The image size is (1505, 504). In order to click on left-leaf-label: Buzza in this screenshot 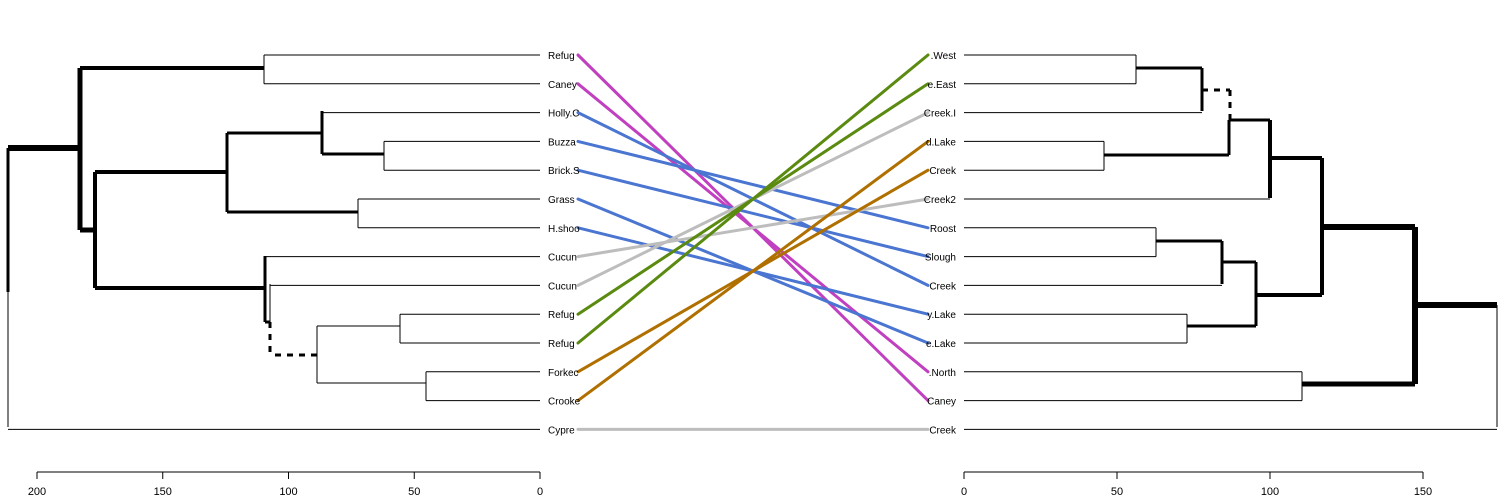, I will do `click(562, 142)`.